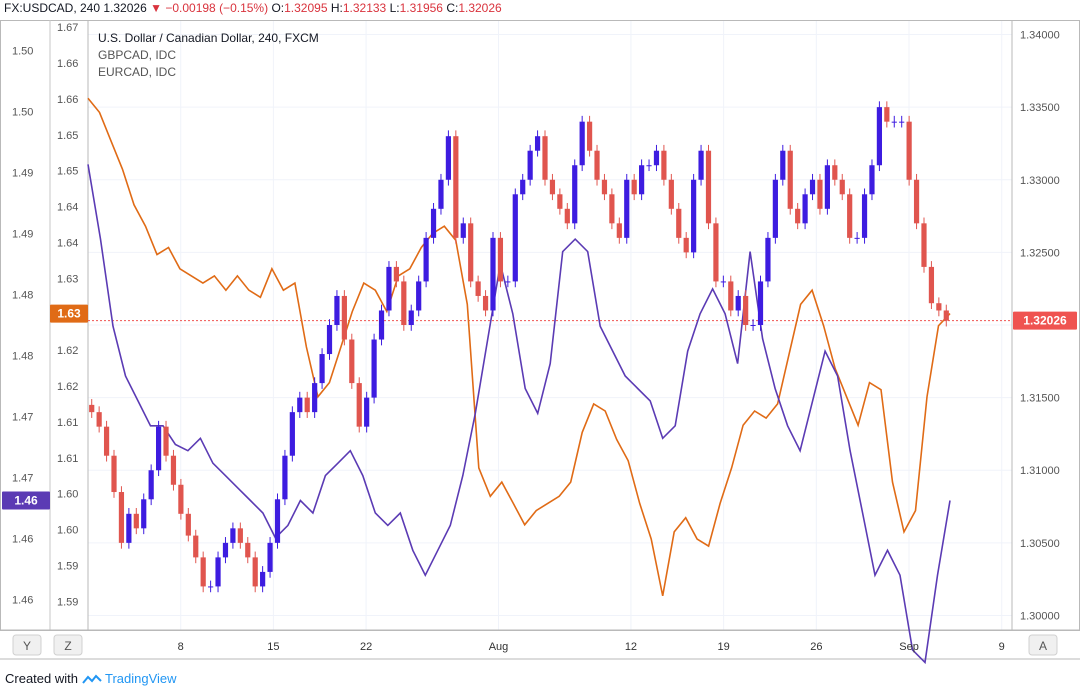  Describe the element at coordinates (137, 55) in the screenshot. I see `legend-gbpcad: GBPCAD, IDC` at that location.